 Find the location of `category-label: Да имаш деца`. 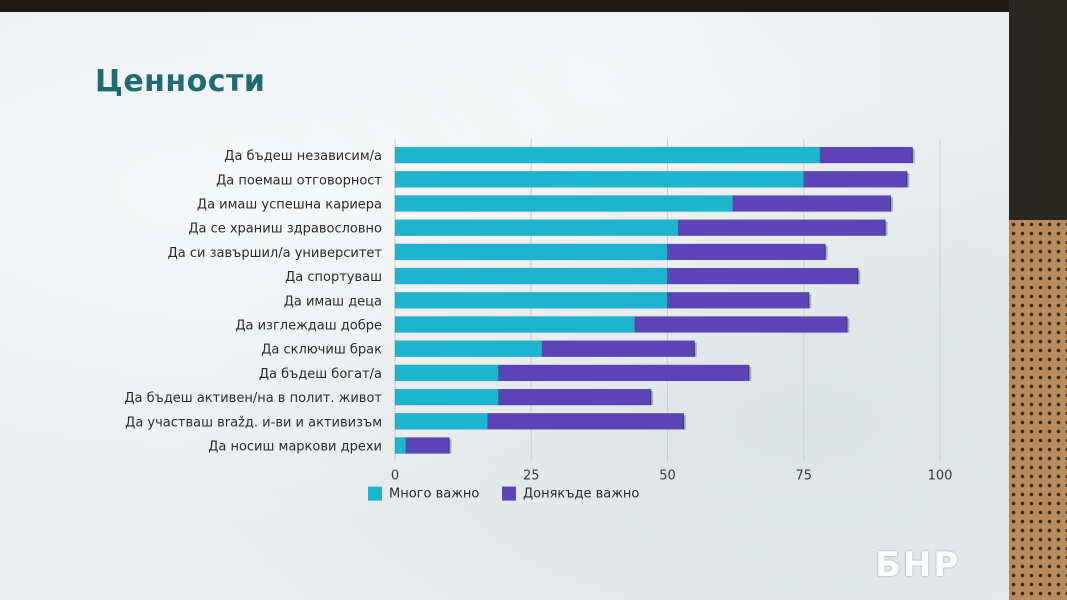

category-label: Да имаш деца is located at coordinates (333, 301).